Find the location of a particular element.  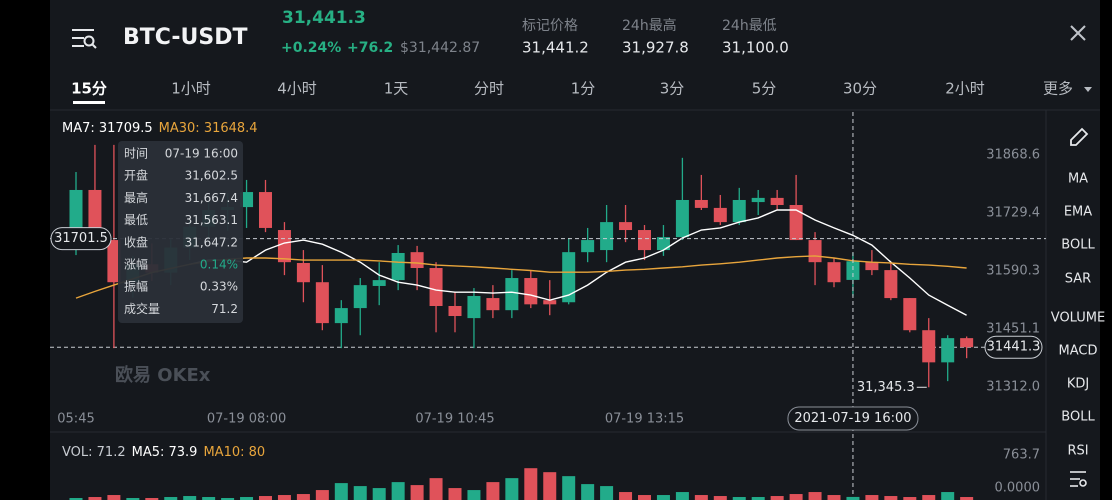

last-price-badge is located at coordinates (1013, 347).